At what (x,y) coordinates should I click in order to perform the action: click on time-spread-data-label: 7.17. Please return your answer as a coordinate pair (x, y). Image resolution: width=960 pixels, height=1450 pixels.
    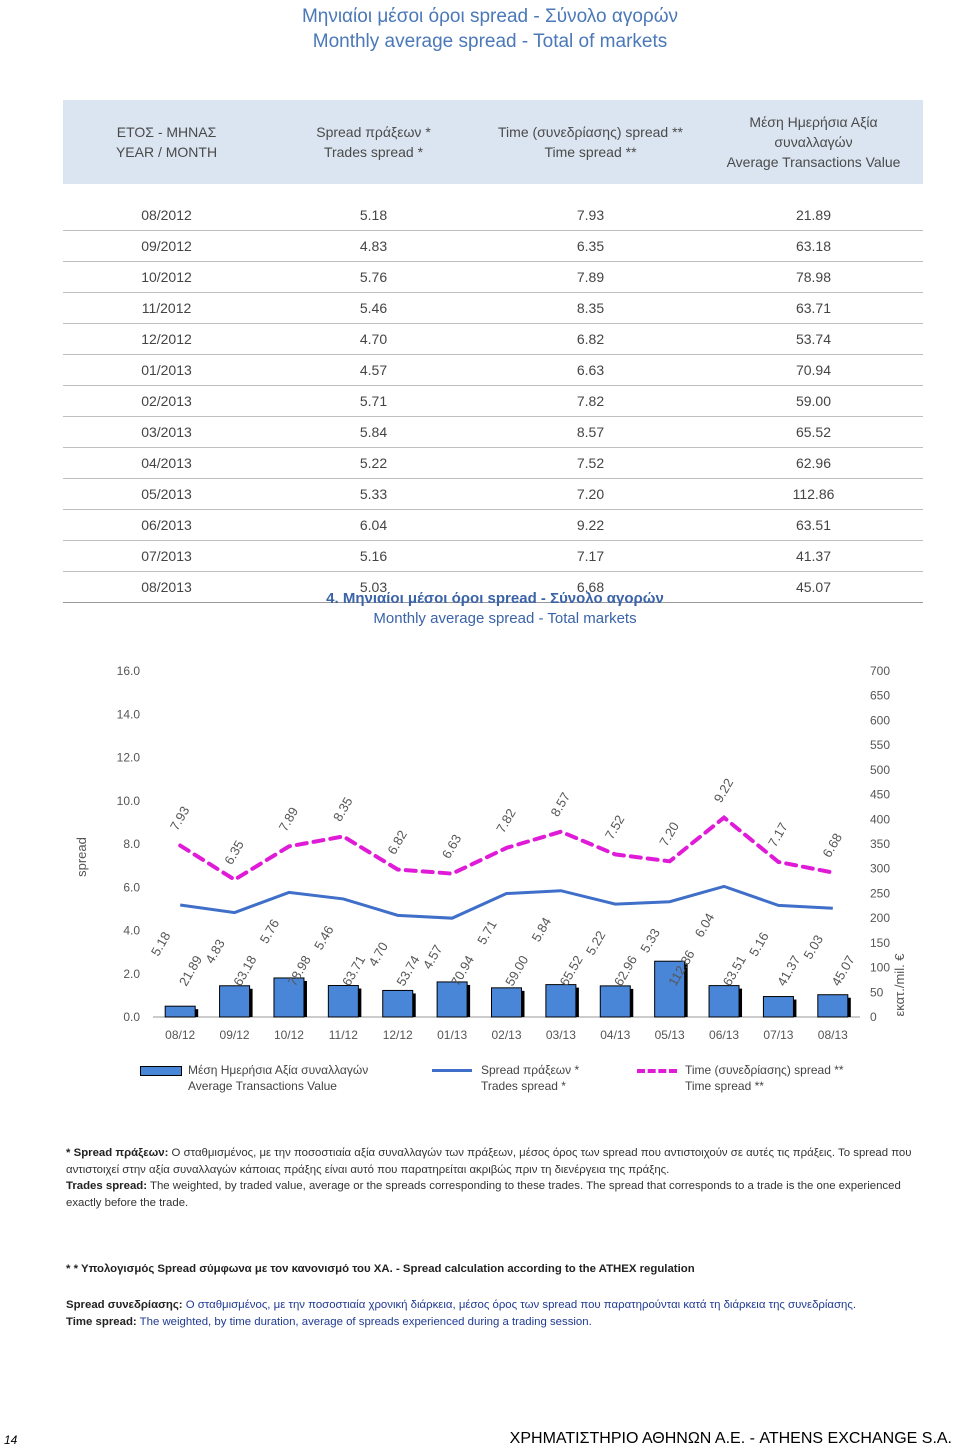
    Looking at the image, I should click on (778, 834).